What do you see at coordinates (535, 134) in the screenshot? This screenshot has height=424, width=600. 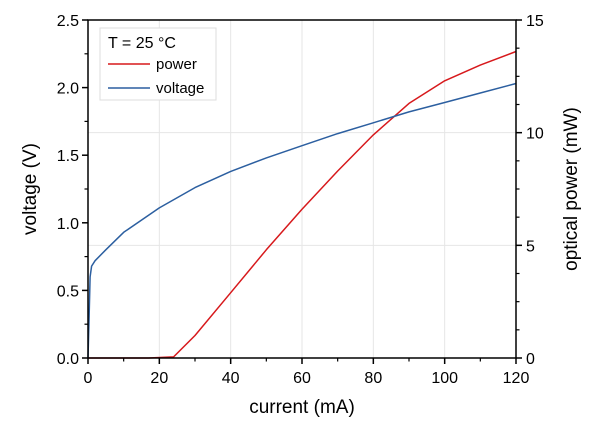 I see `y2-tick-label: 10` at bounding box center [535, 134].